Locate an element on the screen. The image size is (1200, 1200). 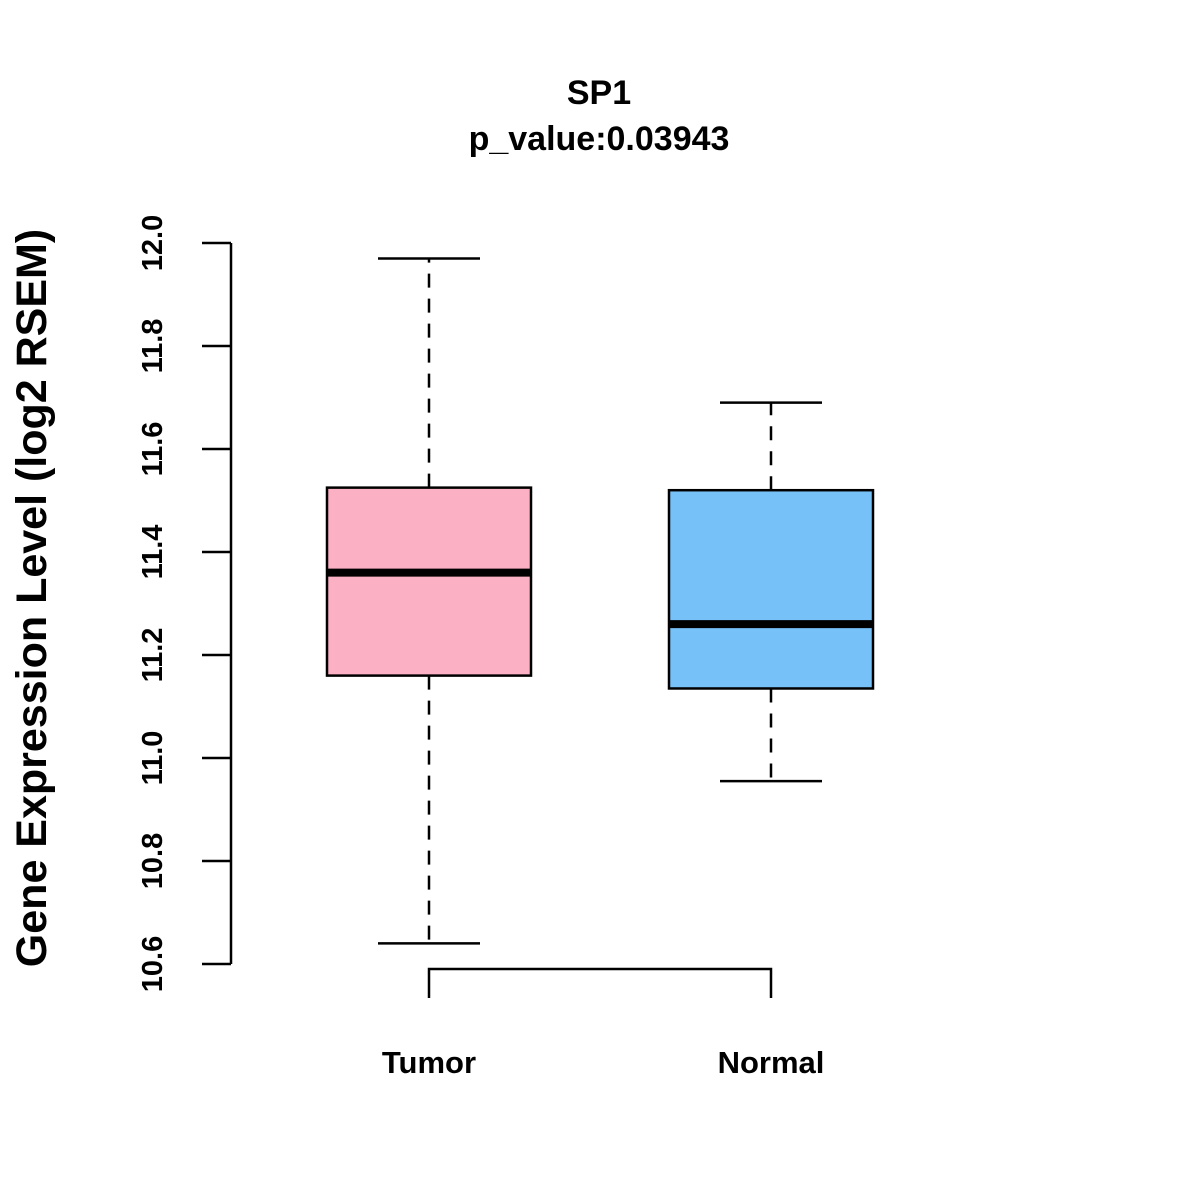
y-tick-label: 11.0 is located at coordinates (153, 758).